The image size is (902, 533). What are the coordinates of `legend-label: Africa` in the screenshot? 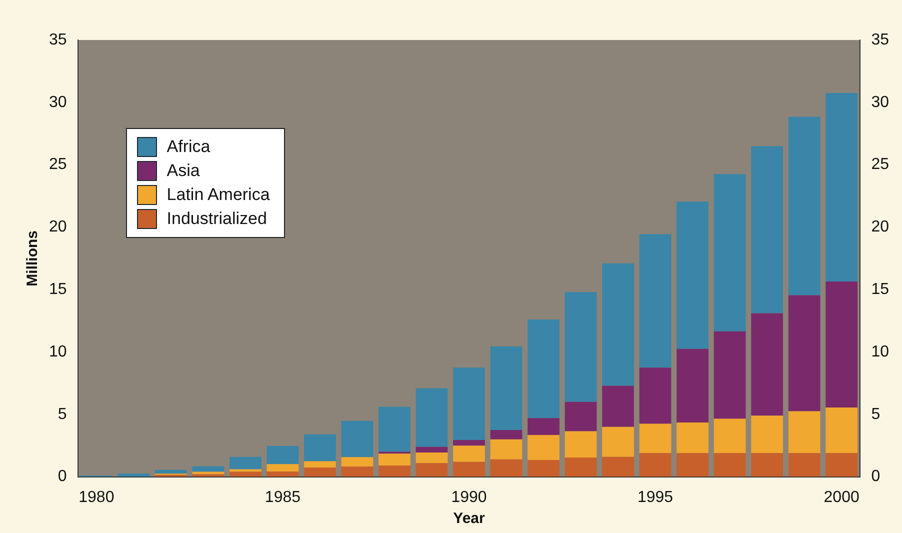 It's located at (188, 147).